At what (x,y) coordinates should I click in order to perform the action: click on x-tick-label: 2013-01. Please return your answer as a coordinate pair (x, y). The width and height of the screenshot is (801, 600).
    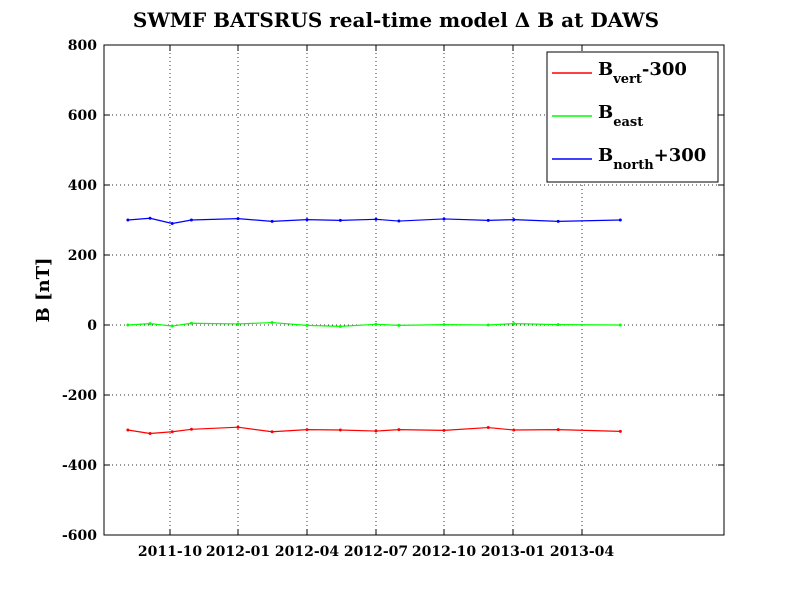
    Looking at the image, I should click on (513, 552).